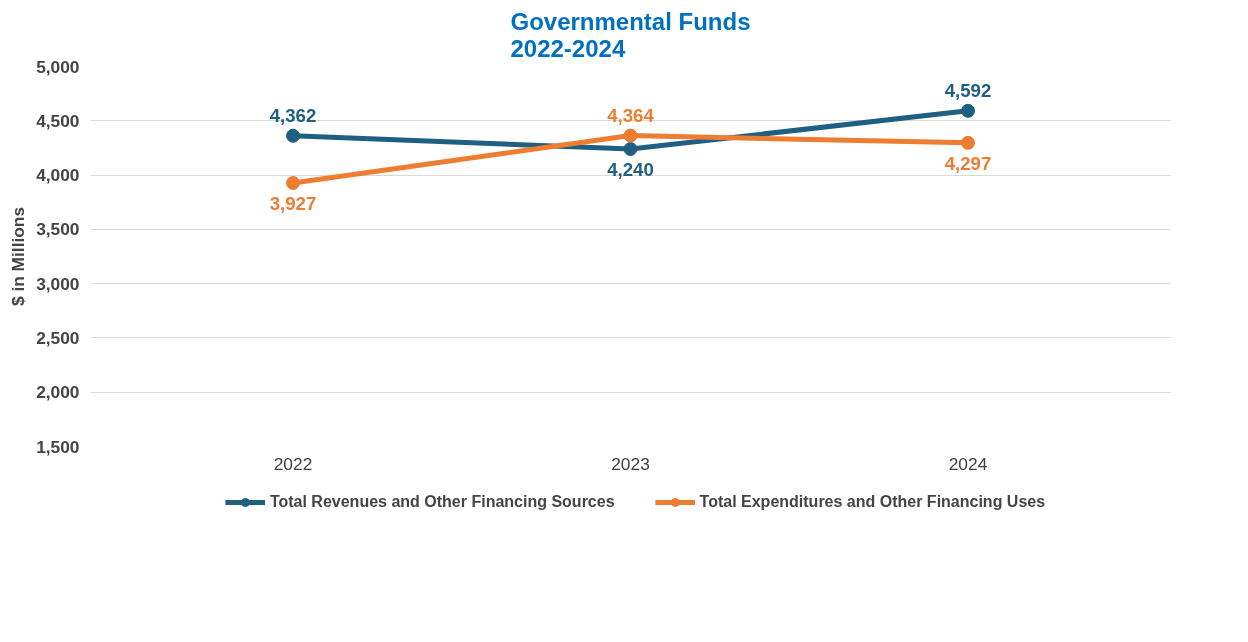 The height and width of the screenshot is (642, 1248). What do you see at coordinates (968, 163) in the screenshot?
I see `data-label: 4,297` at bounding box center [968, 163].